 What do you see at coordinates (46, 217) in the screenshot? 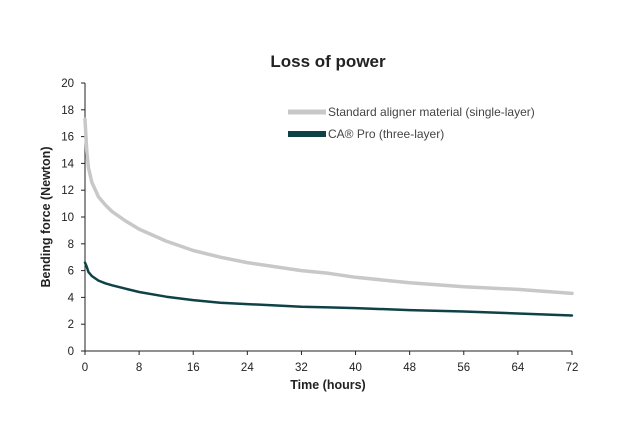
I see `y-axis-label: Bending force (Newton)` at bounding box center [46, 217].